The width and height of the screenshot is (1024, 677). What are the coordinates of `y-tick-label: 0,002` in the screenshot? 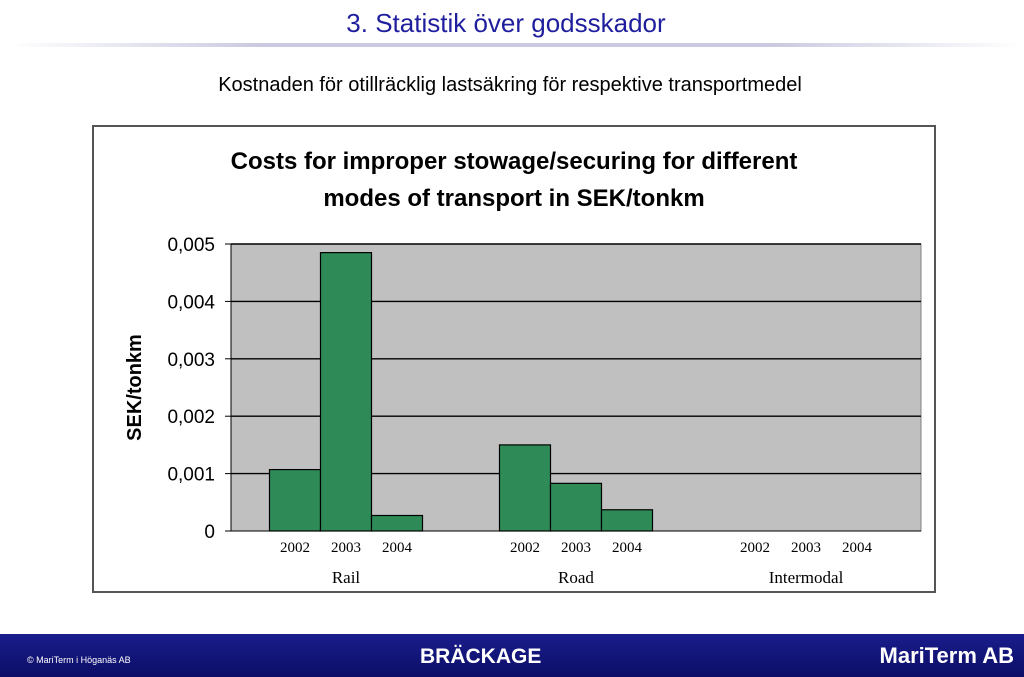 It's located at (191, 417).